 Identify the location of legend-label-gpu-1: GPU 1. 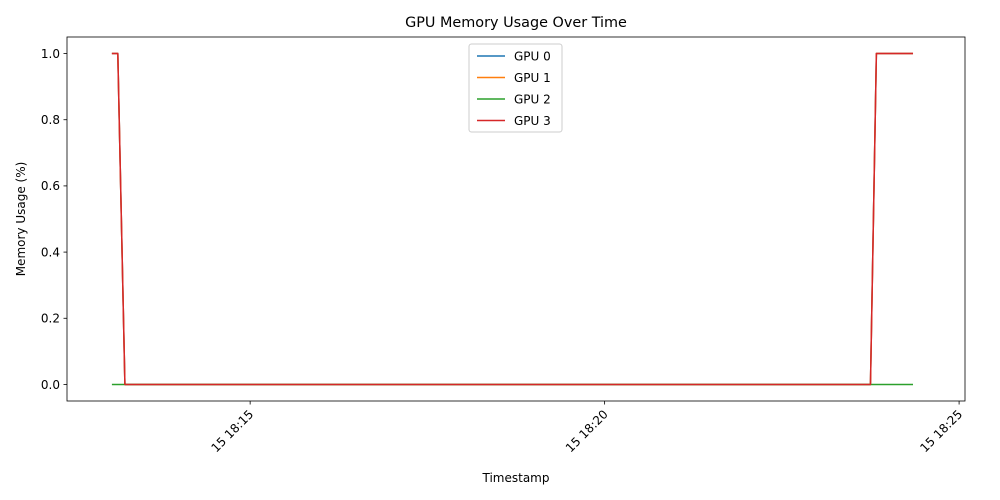
(532, 78).